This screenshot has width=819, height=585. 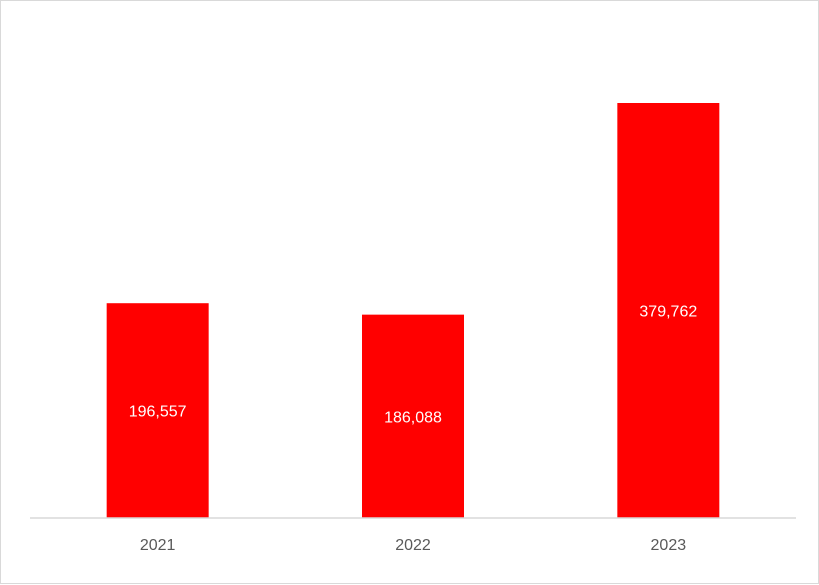 I want to click on data-label-2021: 196,557, so click(x=158, y=412).